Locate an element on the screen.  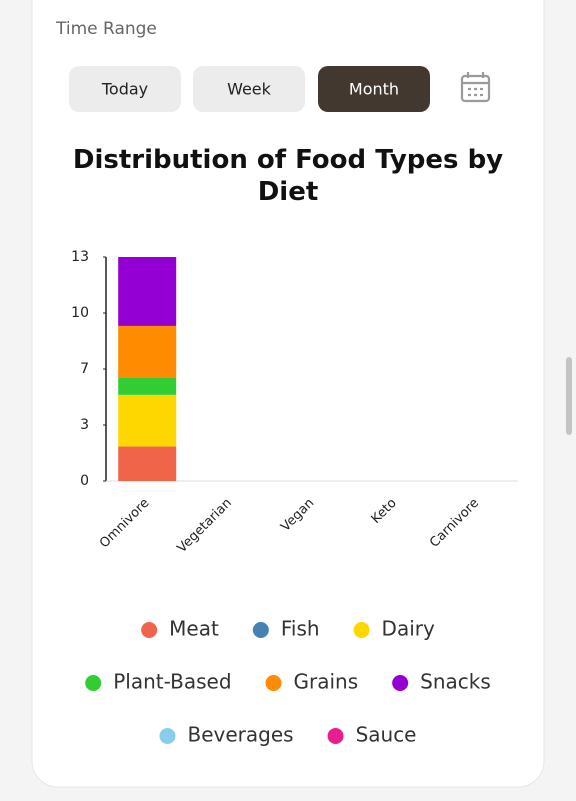
time-button-label: Today is located at coordinates (124, 89).